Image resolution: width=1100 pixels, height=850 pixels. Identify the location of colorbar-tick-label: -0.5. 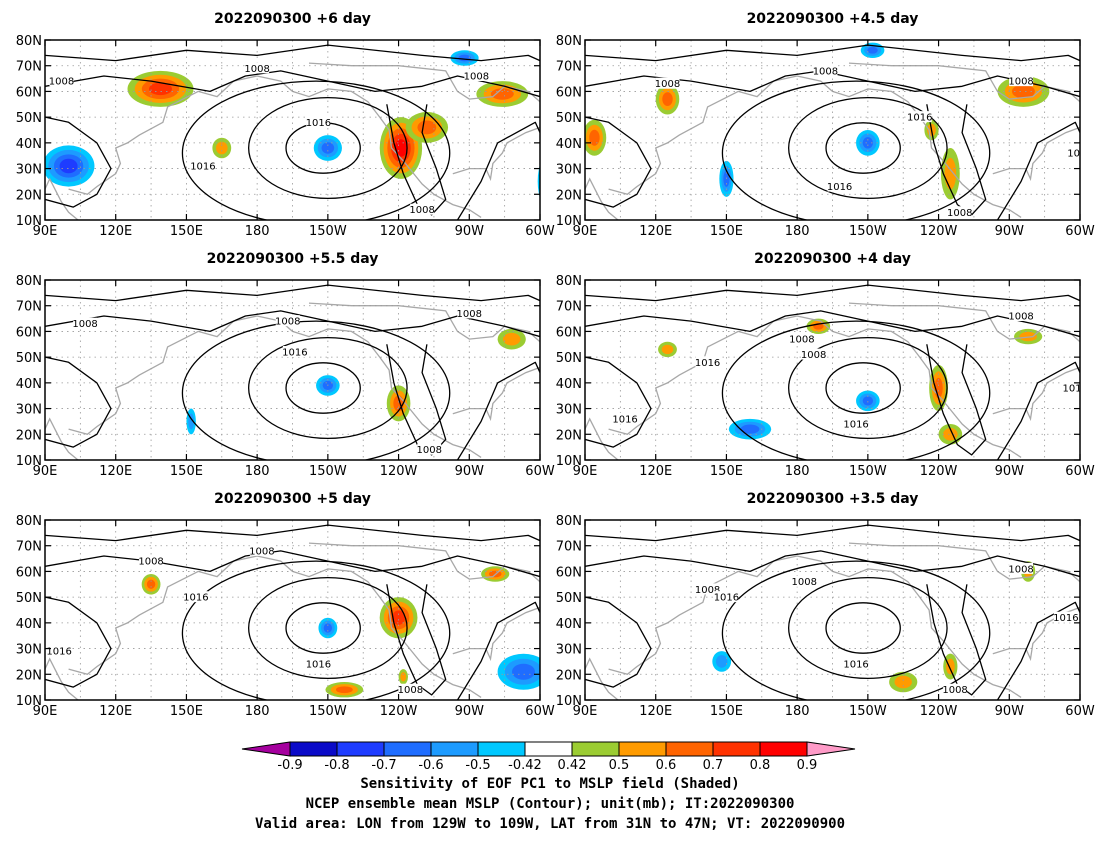
(477, 764).